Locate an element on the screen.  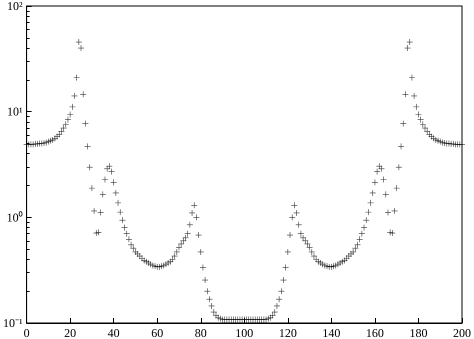
x-tick-label: 100 is located at coordinates (244, 332).